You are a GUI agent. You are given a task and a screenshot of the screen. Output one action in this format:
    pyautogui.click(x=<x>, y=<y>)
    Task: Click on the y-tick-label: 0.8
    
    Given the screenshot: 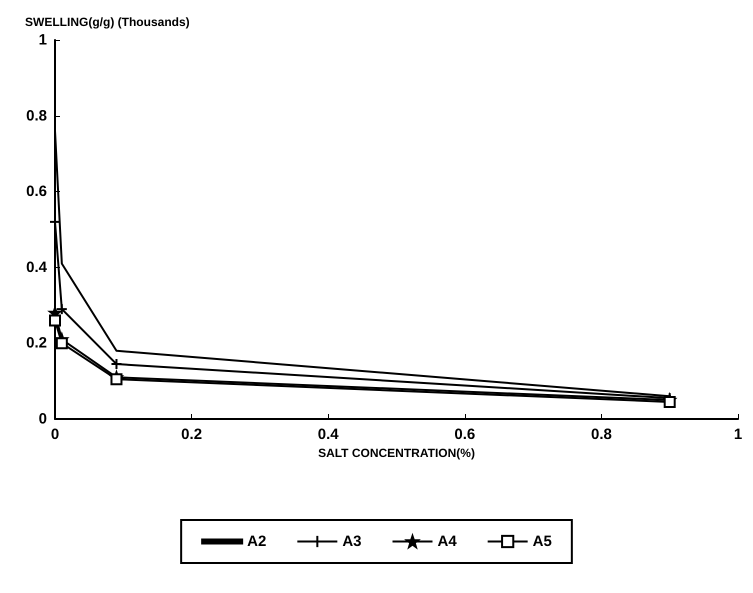 What is the action you would take?
    pyautogui.click(x=36, y=115)
    